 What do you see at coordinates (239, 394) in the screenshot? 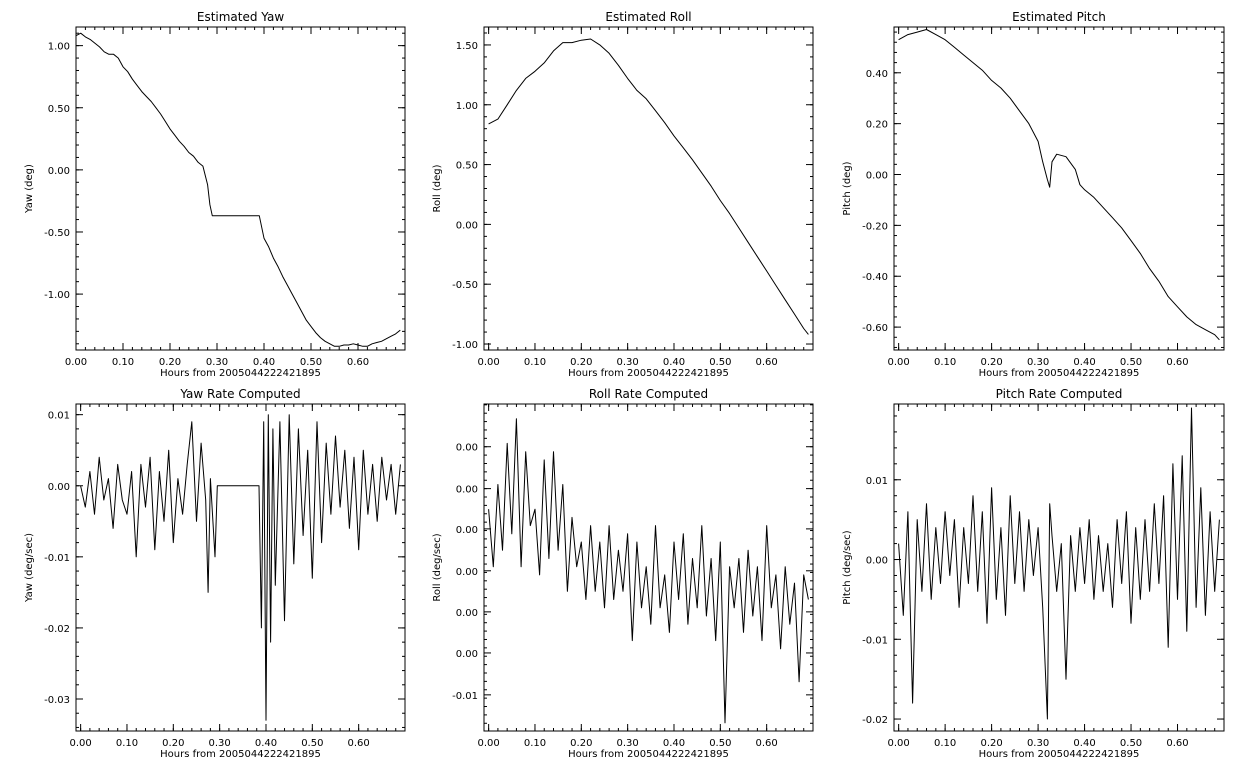
I see `chart-title: Yaw Rate Computed` at bounding box center [239, 394].